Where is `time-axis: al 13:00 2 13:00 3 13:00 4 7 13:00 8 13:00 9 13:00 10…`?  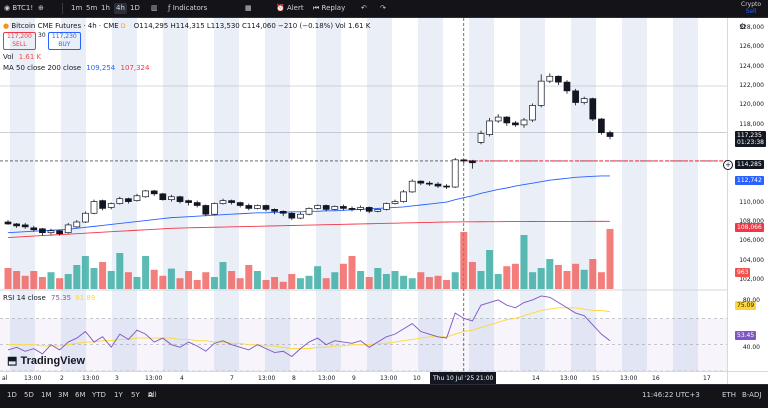
time-axis: al 13:00 2 13:00 3 13:00 4 7 13:00 8 13:00 9 13:00 10… is located at coordinates (363, 378).